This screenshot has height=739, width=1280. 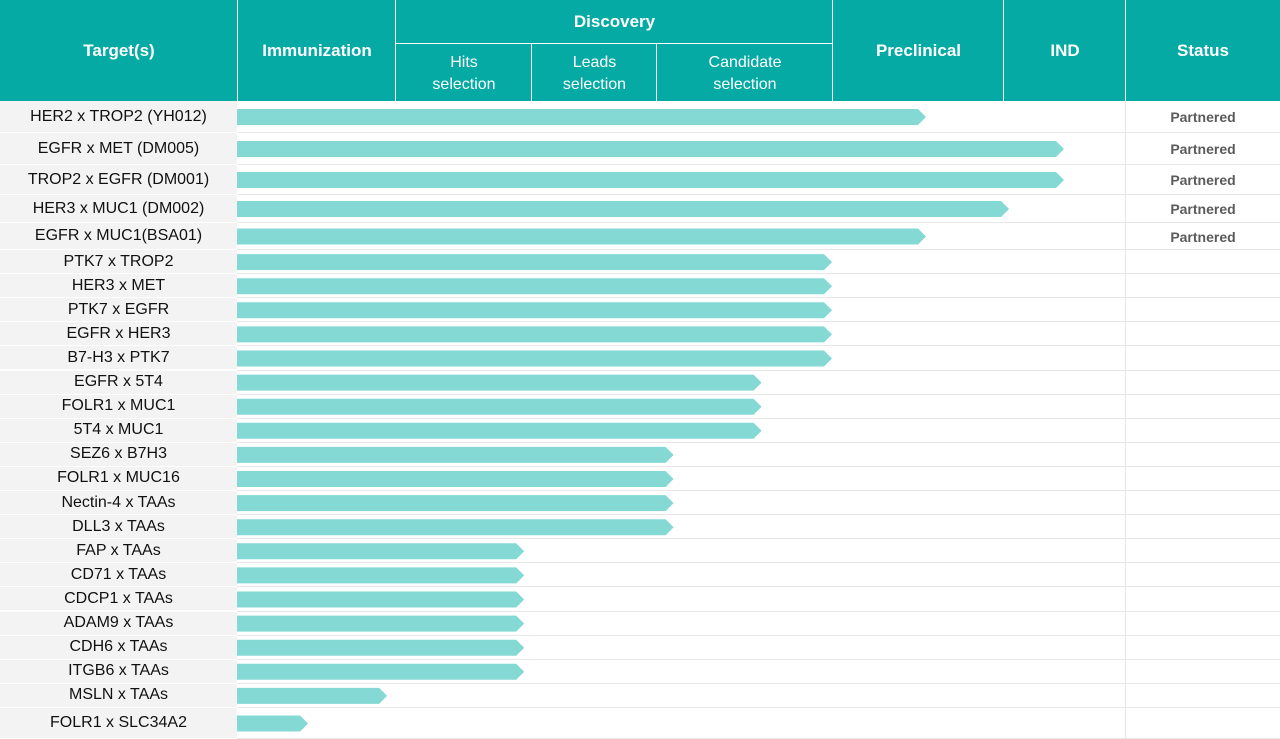 I want to click on header-discovery: Discovery, so click(x=614, y=22).